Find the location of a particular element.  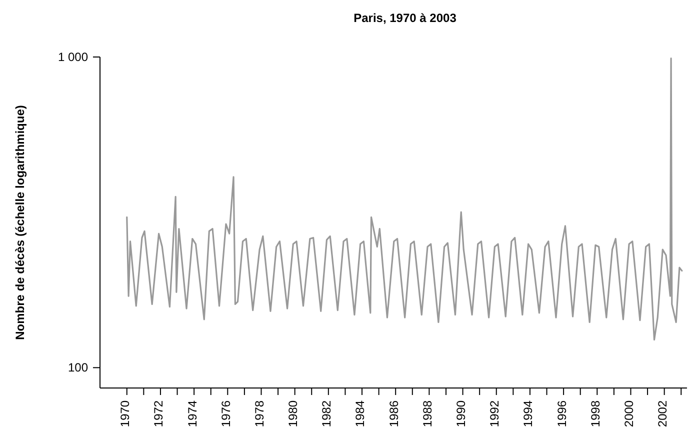

x-tick-label: 1990 is located at coordinates (461, 414).